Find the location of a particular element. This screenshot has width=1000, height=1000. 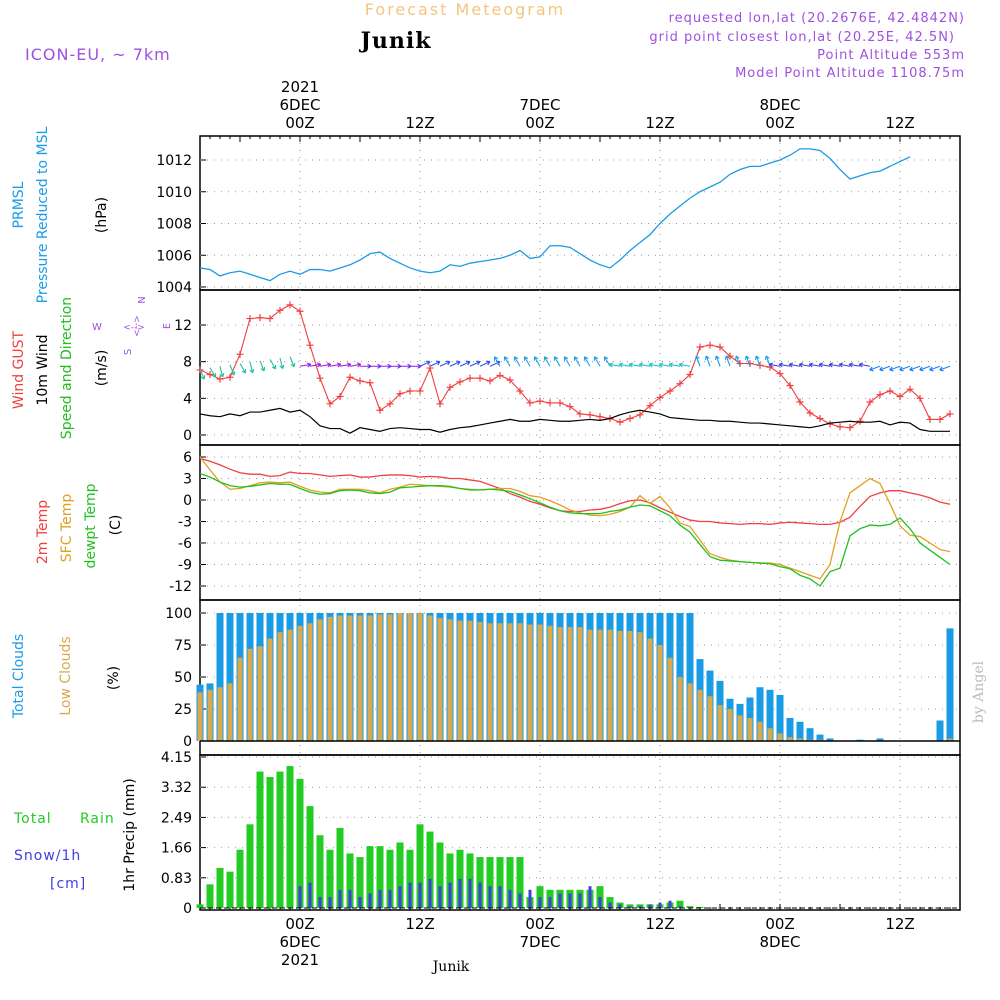

temp-label-dewpt: dewpt Temp is located at coordinates (91, 525).